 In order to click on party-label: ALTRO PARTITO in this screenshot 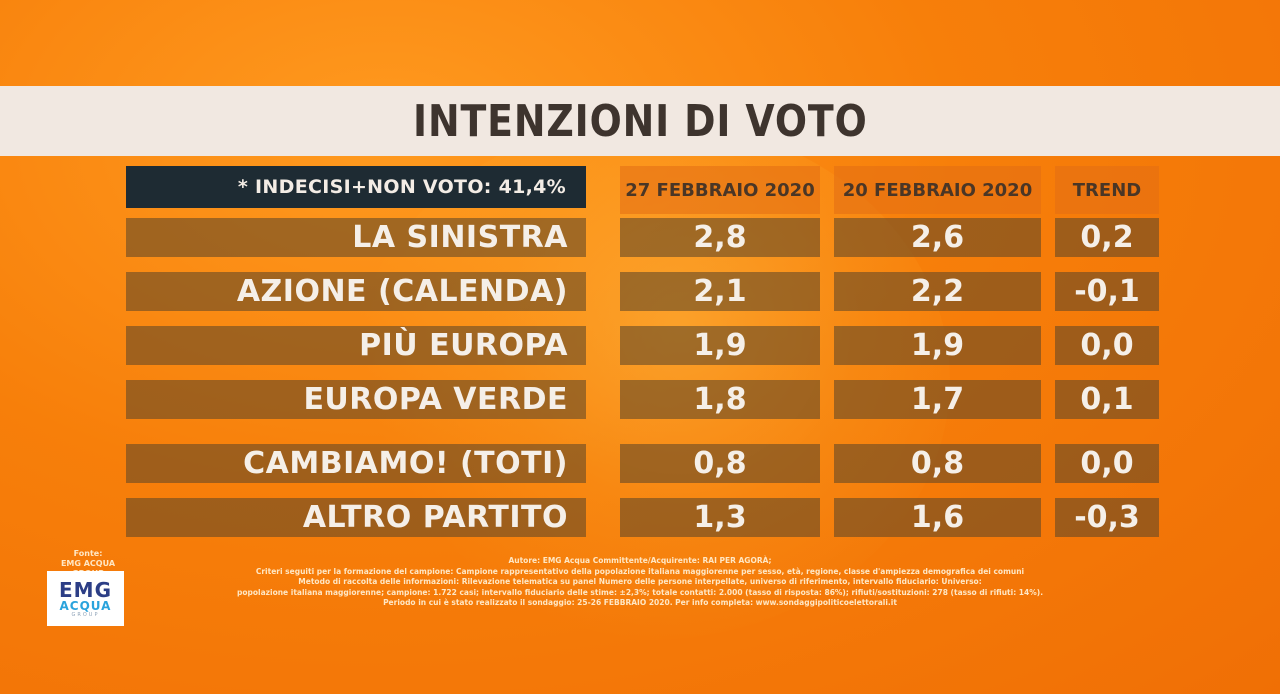, I will do `click(356, 517)`.